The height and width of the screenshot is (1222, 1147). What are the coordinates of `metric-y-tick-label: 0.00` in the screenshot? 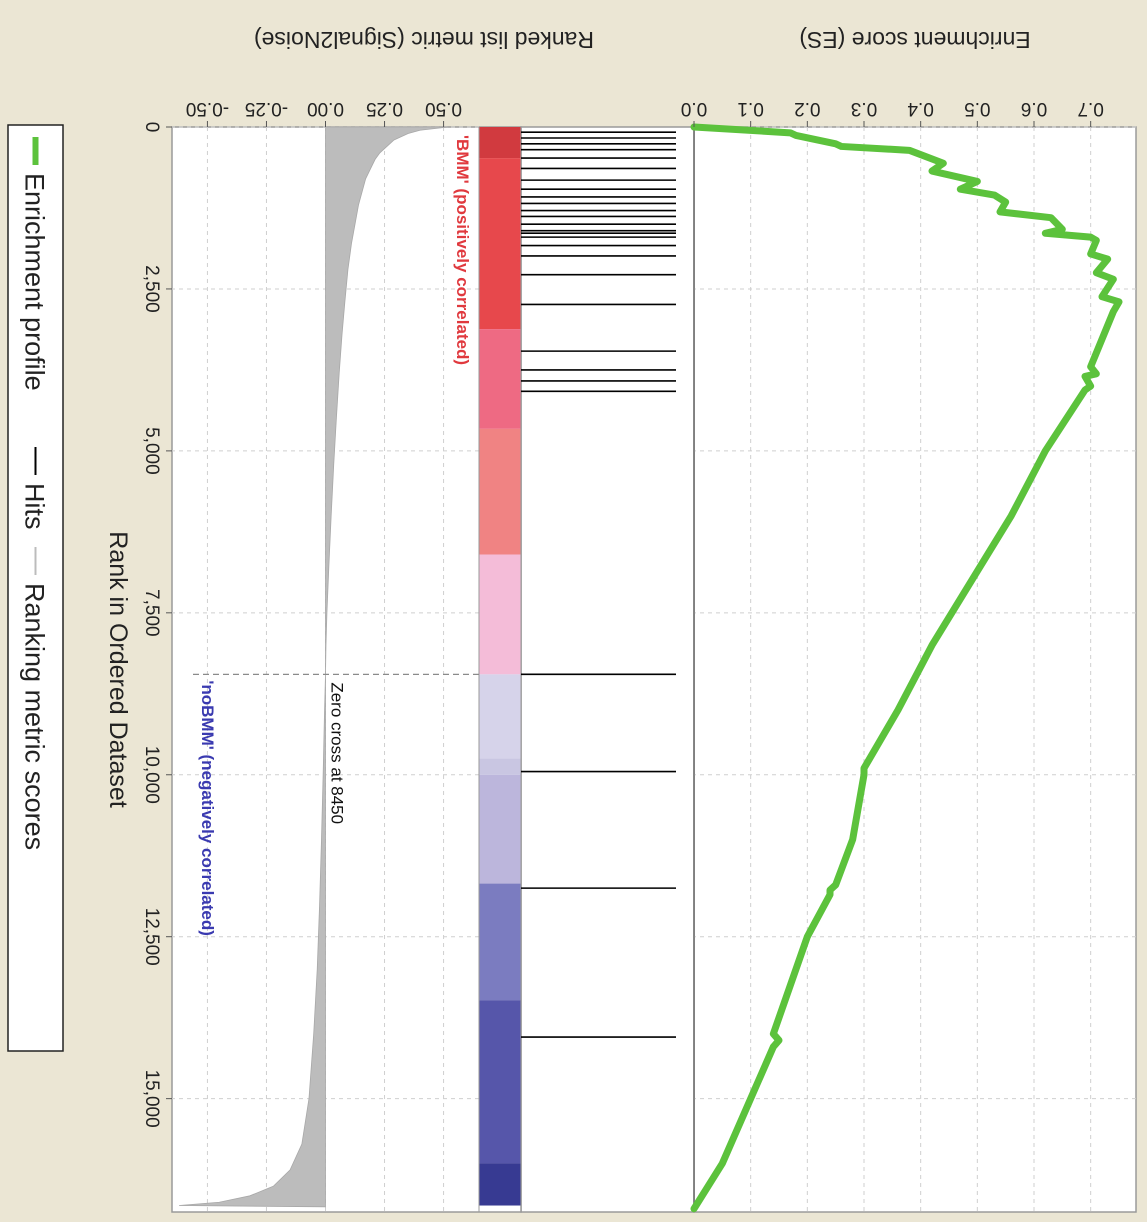 It's located at (325, 108).